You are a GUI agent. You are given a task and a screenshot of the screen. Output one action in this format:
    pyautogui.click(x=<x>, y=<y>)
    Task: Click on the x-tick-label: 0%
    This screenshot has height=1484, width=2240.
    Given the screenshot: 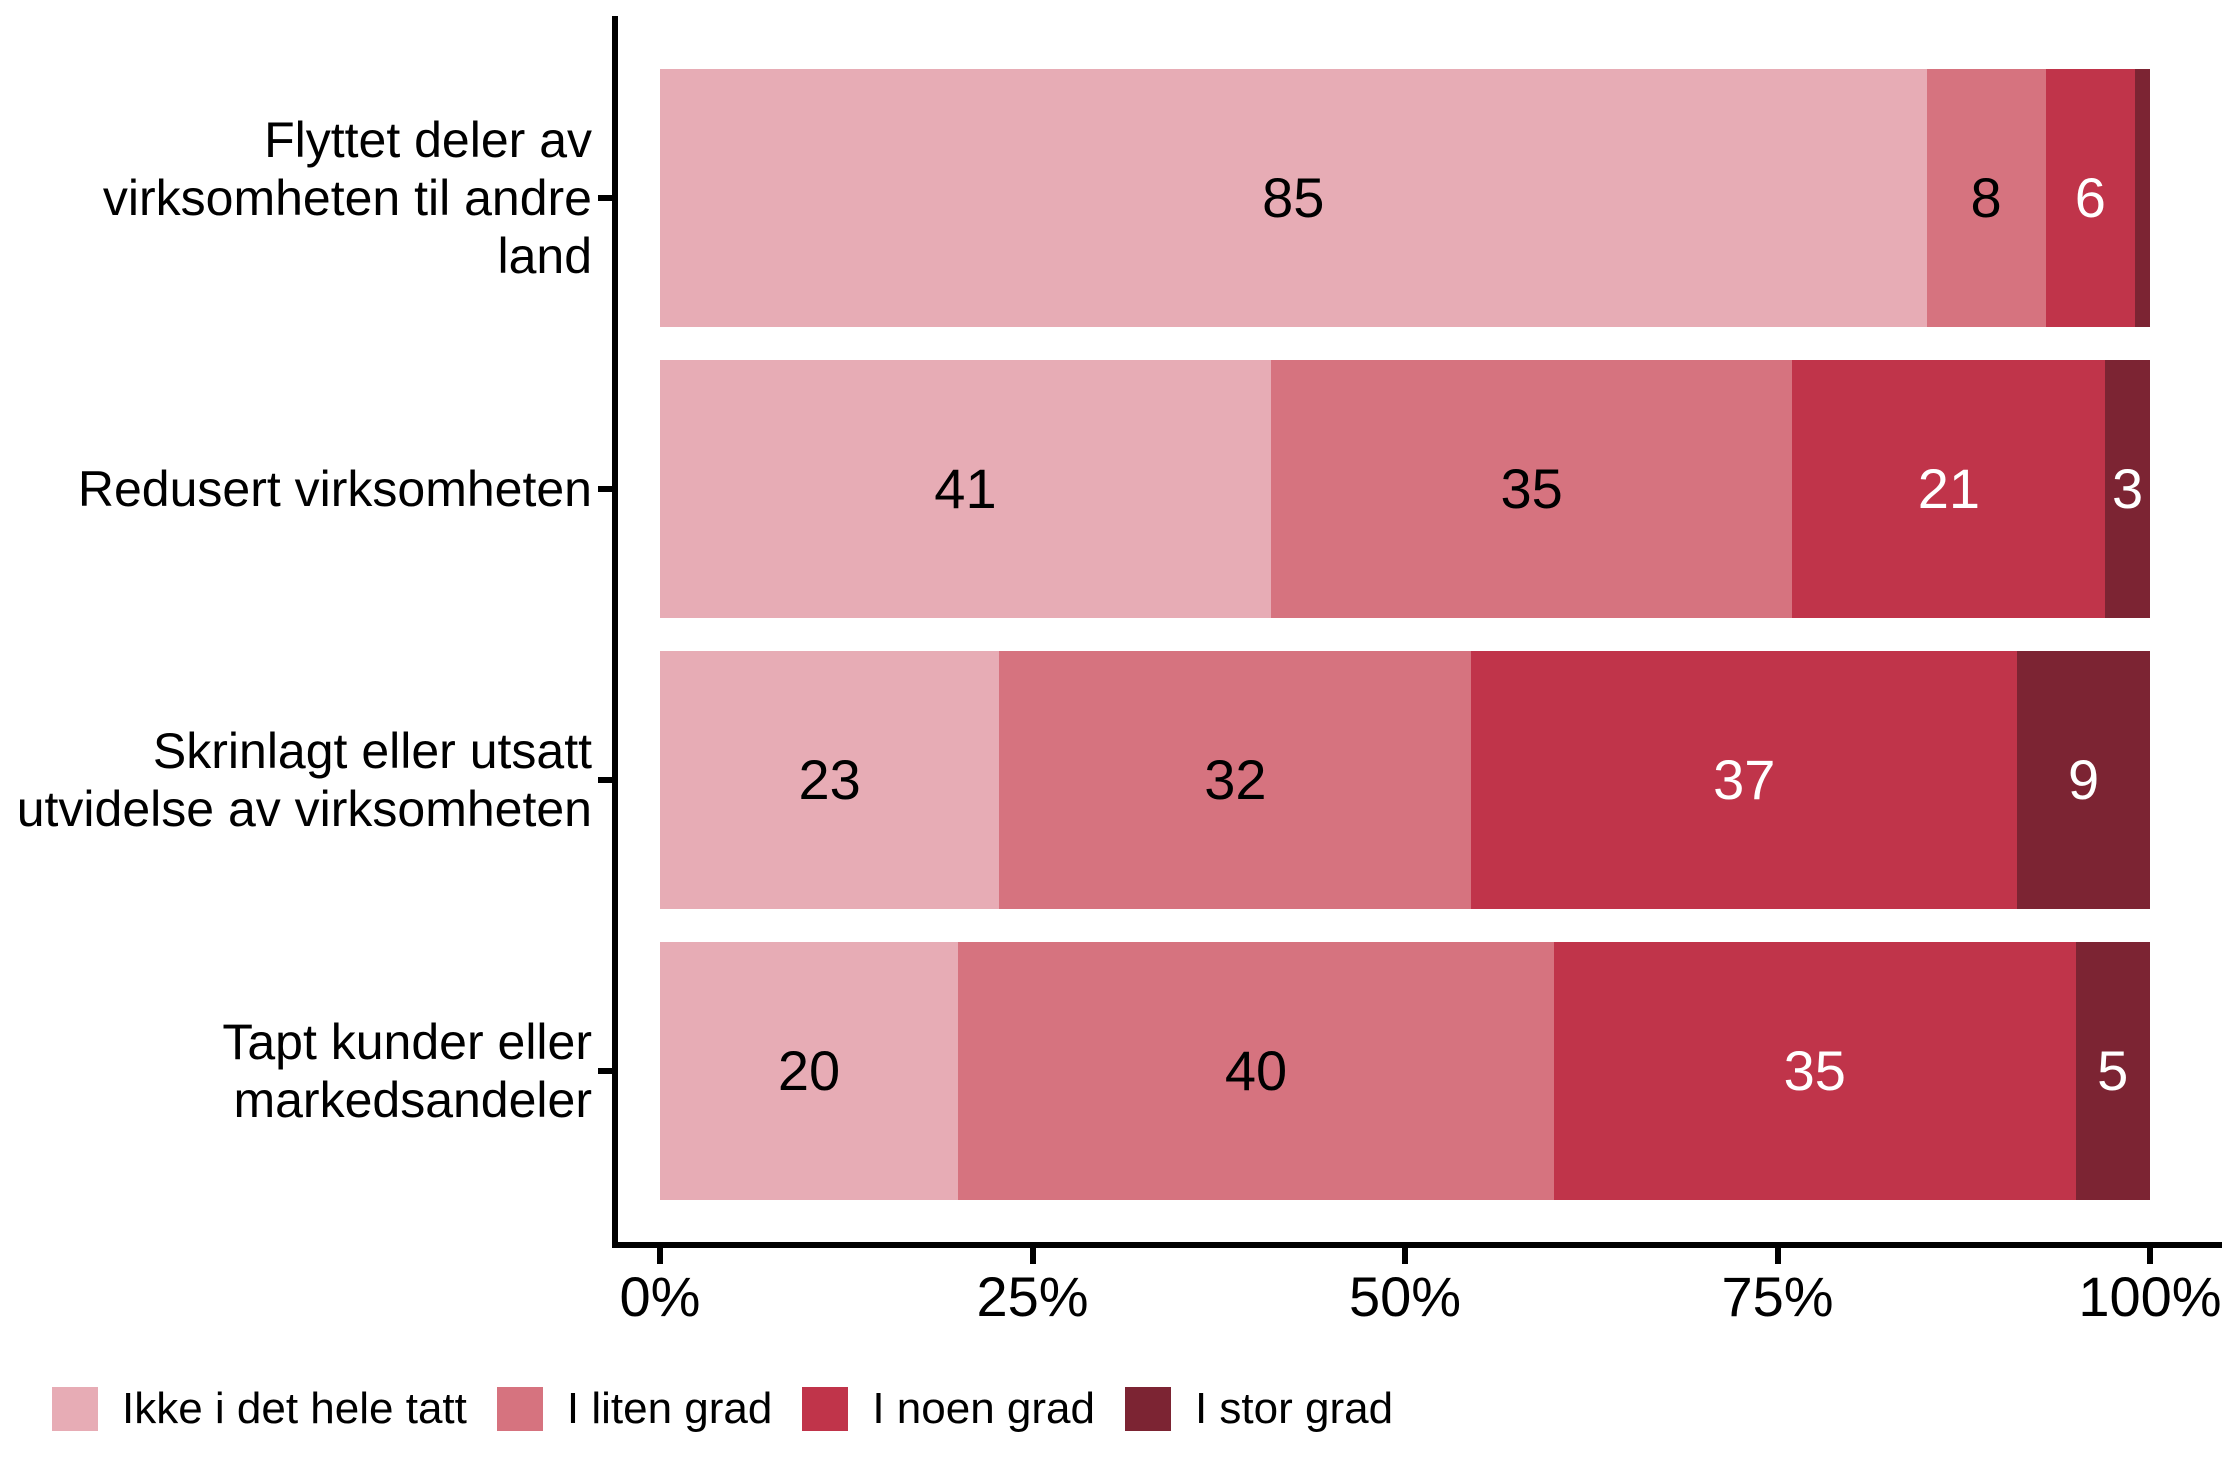 What is the action you would take?
    pyautogui.click(x=660, y=1296)
    